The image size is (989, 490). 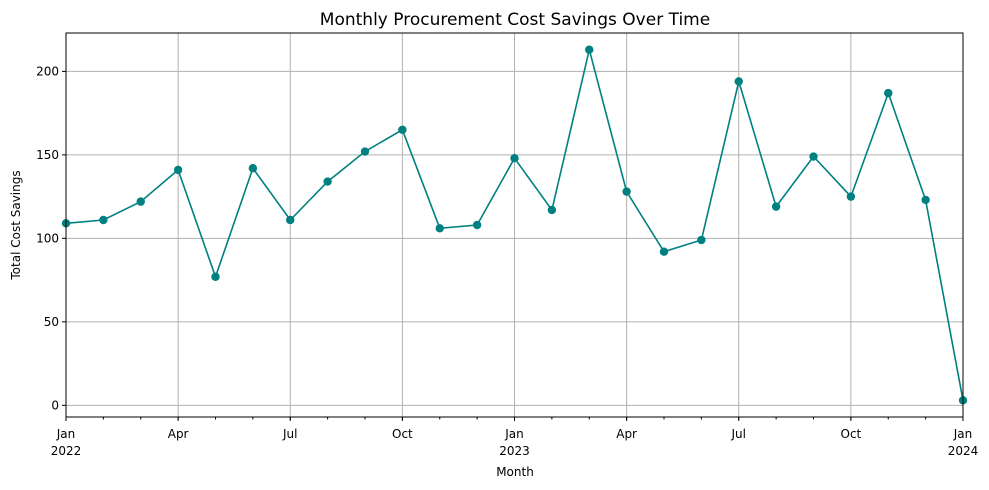 I want to click on x-axis-label: Month, so click(x=515, y=472).